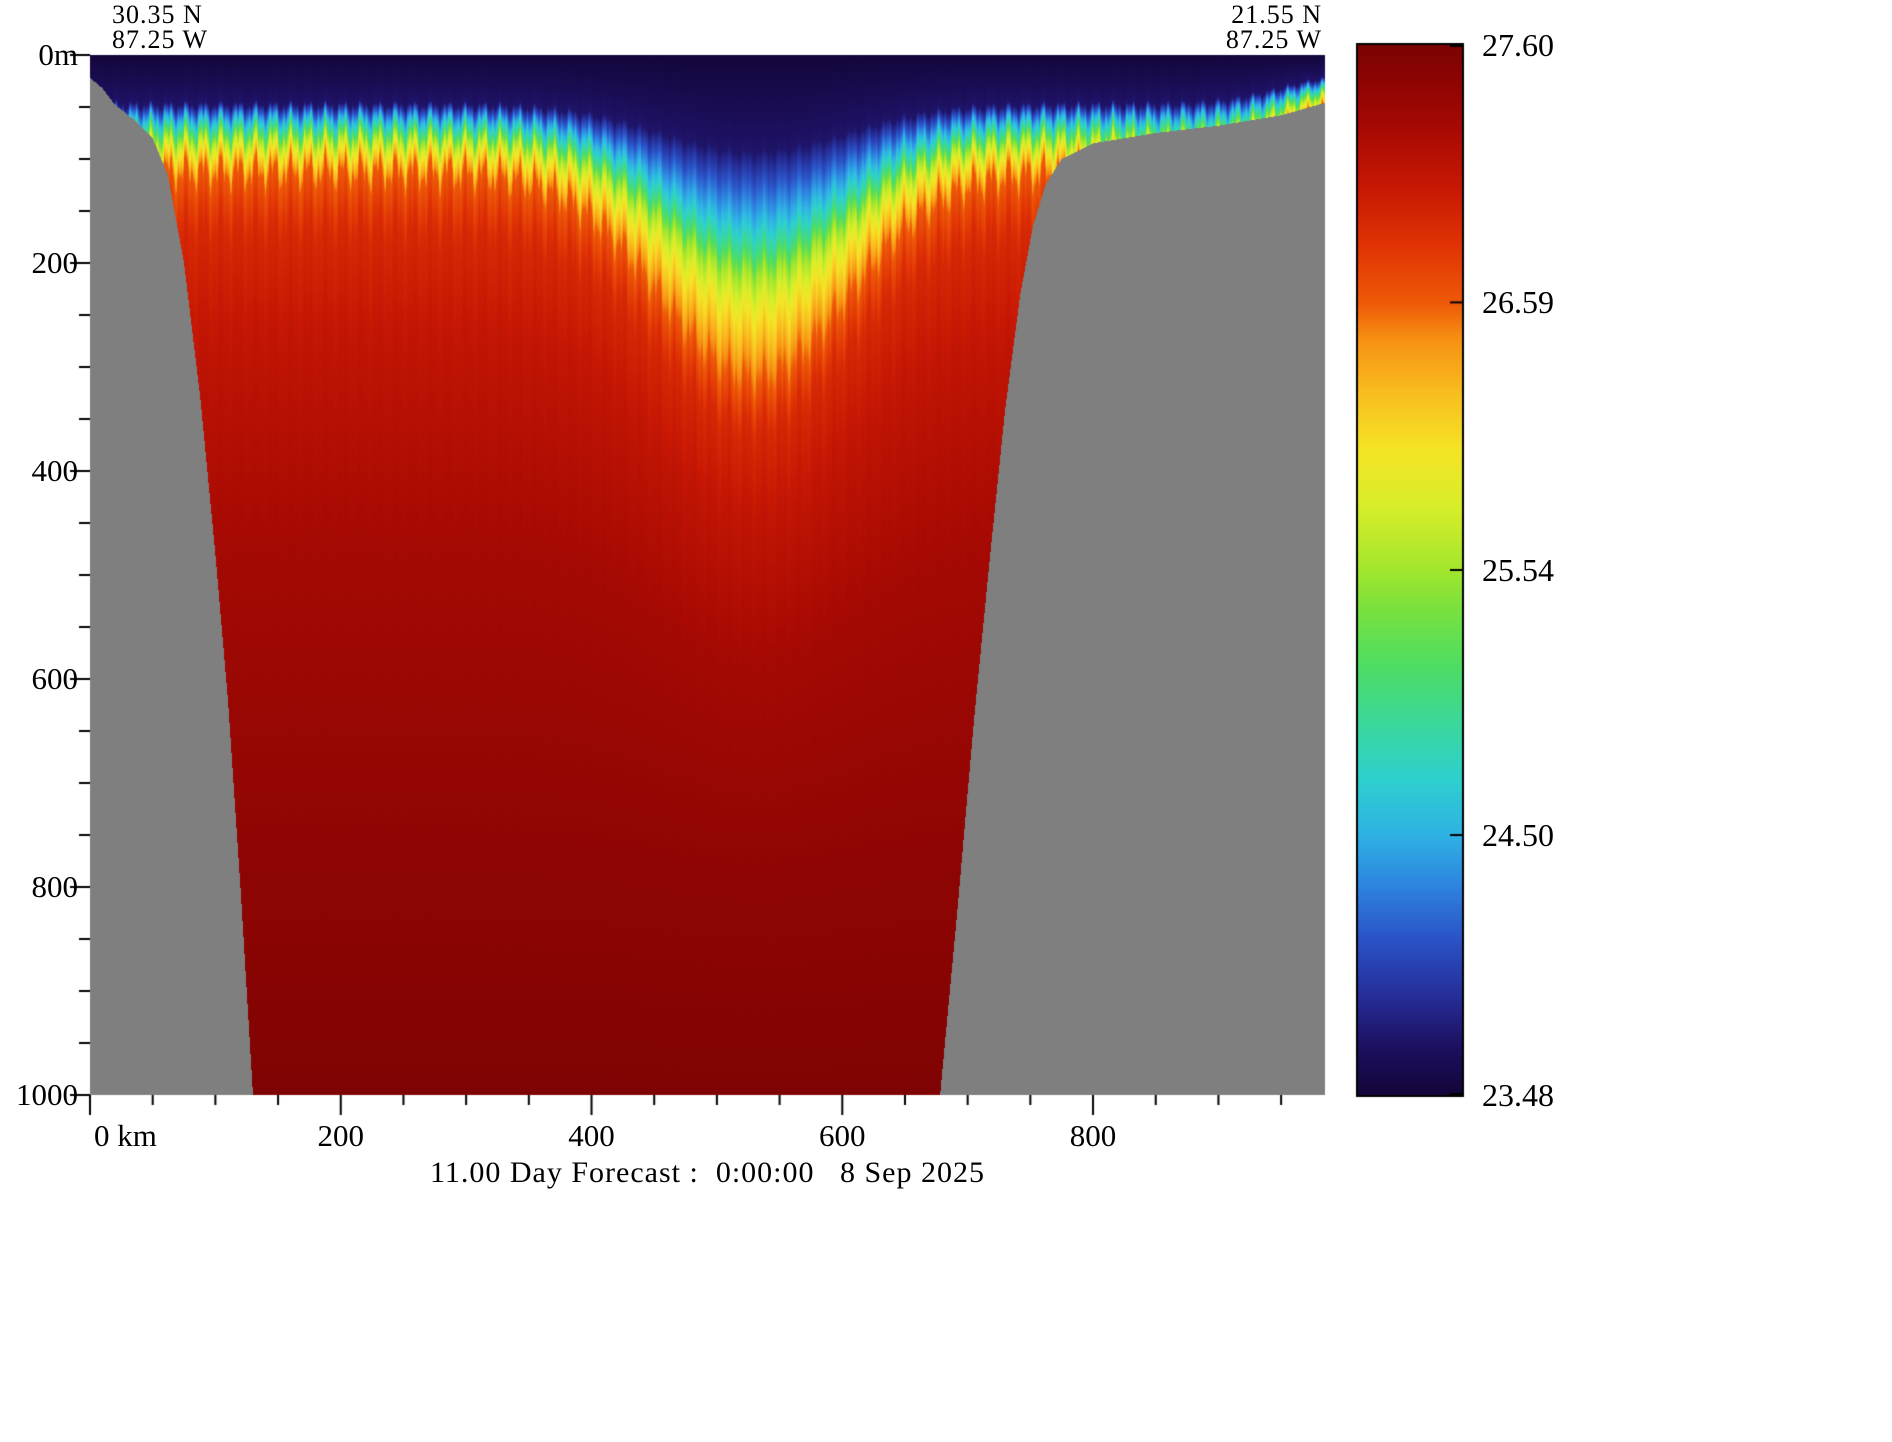  I want to click on y-axis-tick-label: 800, so click(55, 886).